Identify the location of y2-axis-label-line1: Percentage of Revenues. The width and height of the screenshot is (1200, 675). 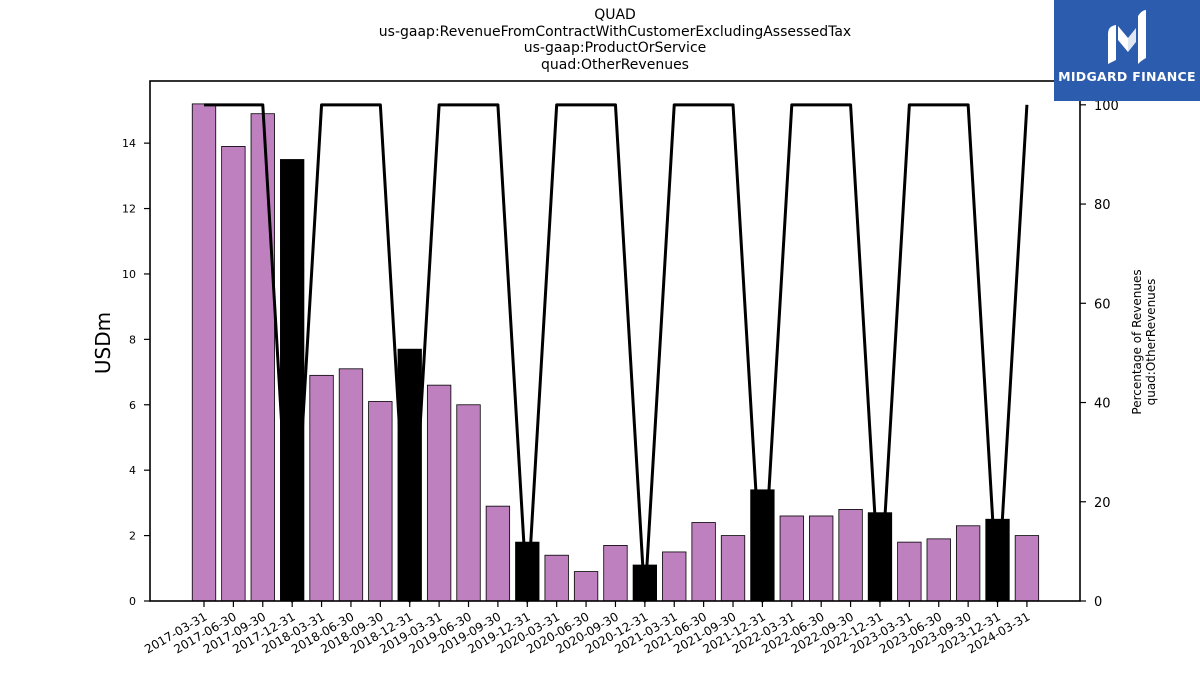
(1137, 341).